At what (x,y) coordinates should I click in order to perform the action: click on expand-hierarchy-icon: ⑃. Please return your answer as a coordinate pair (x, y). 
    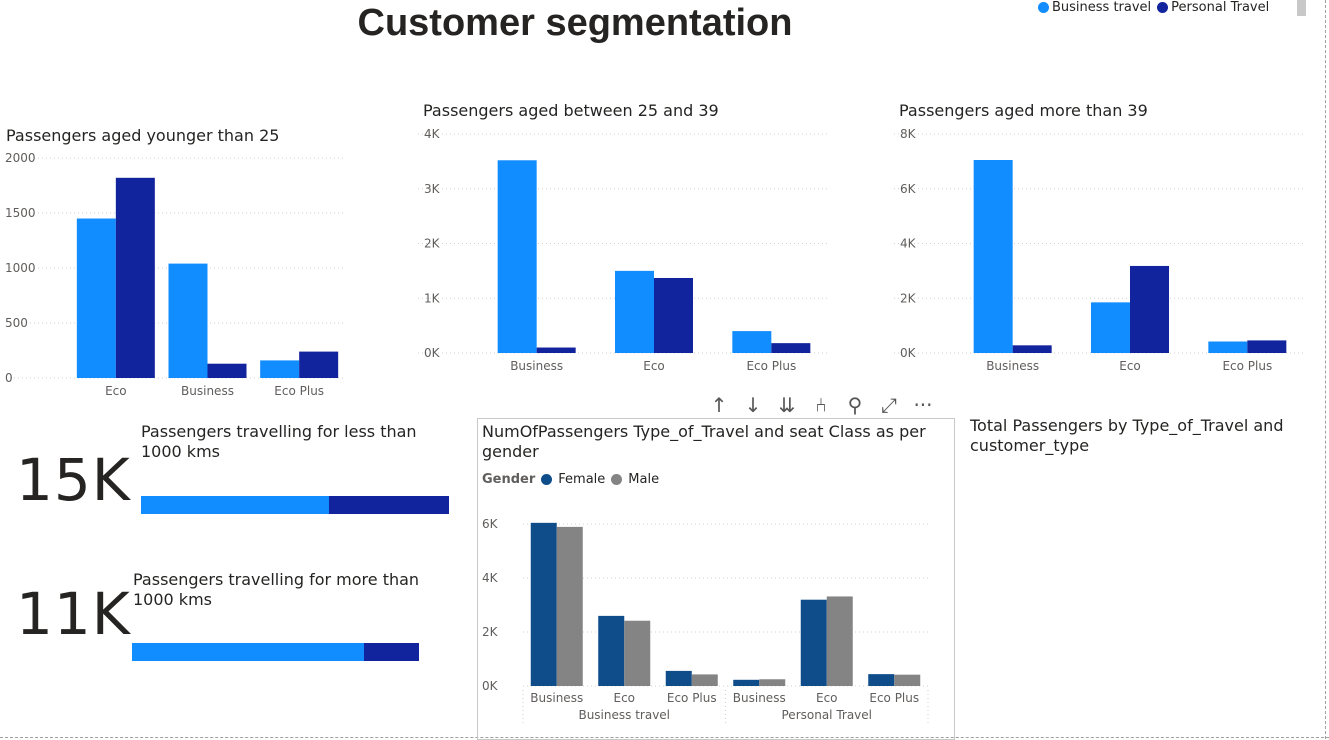
    Looking at the image, I should click on (821, 405).